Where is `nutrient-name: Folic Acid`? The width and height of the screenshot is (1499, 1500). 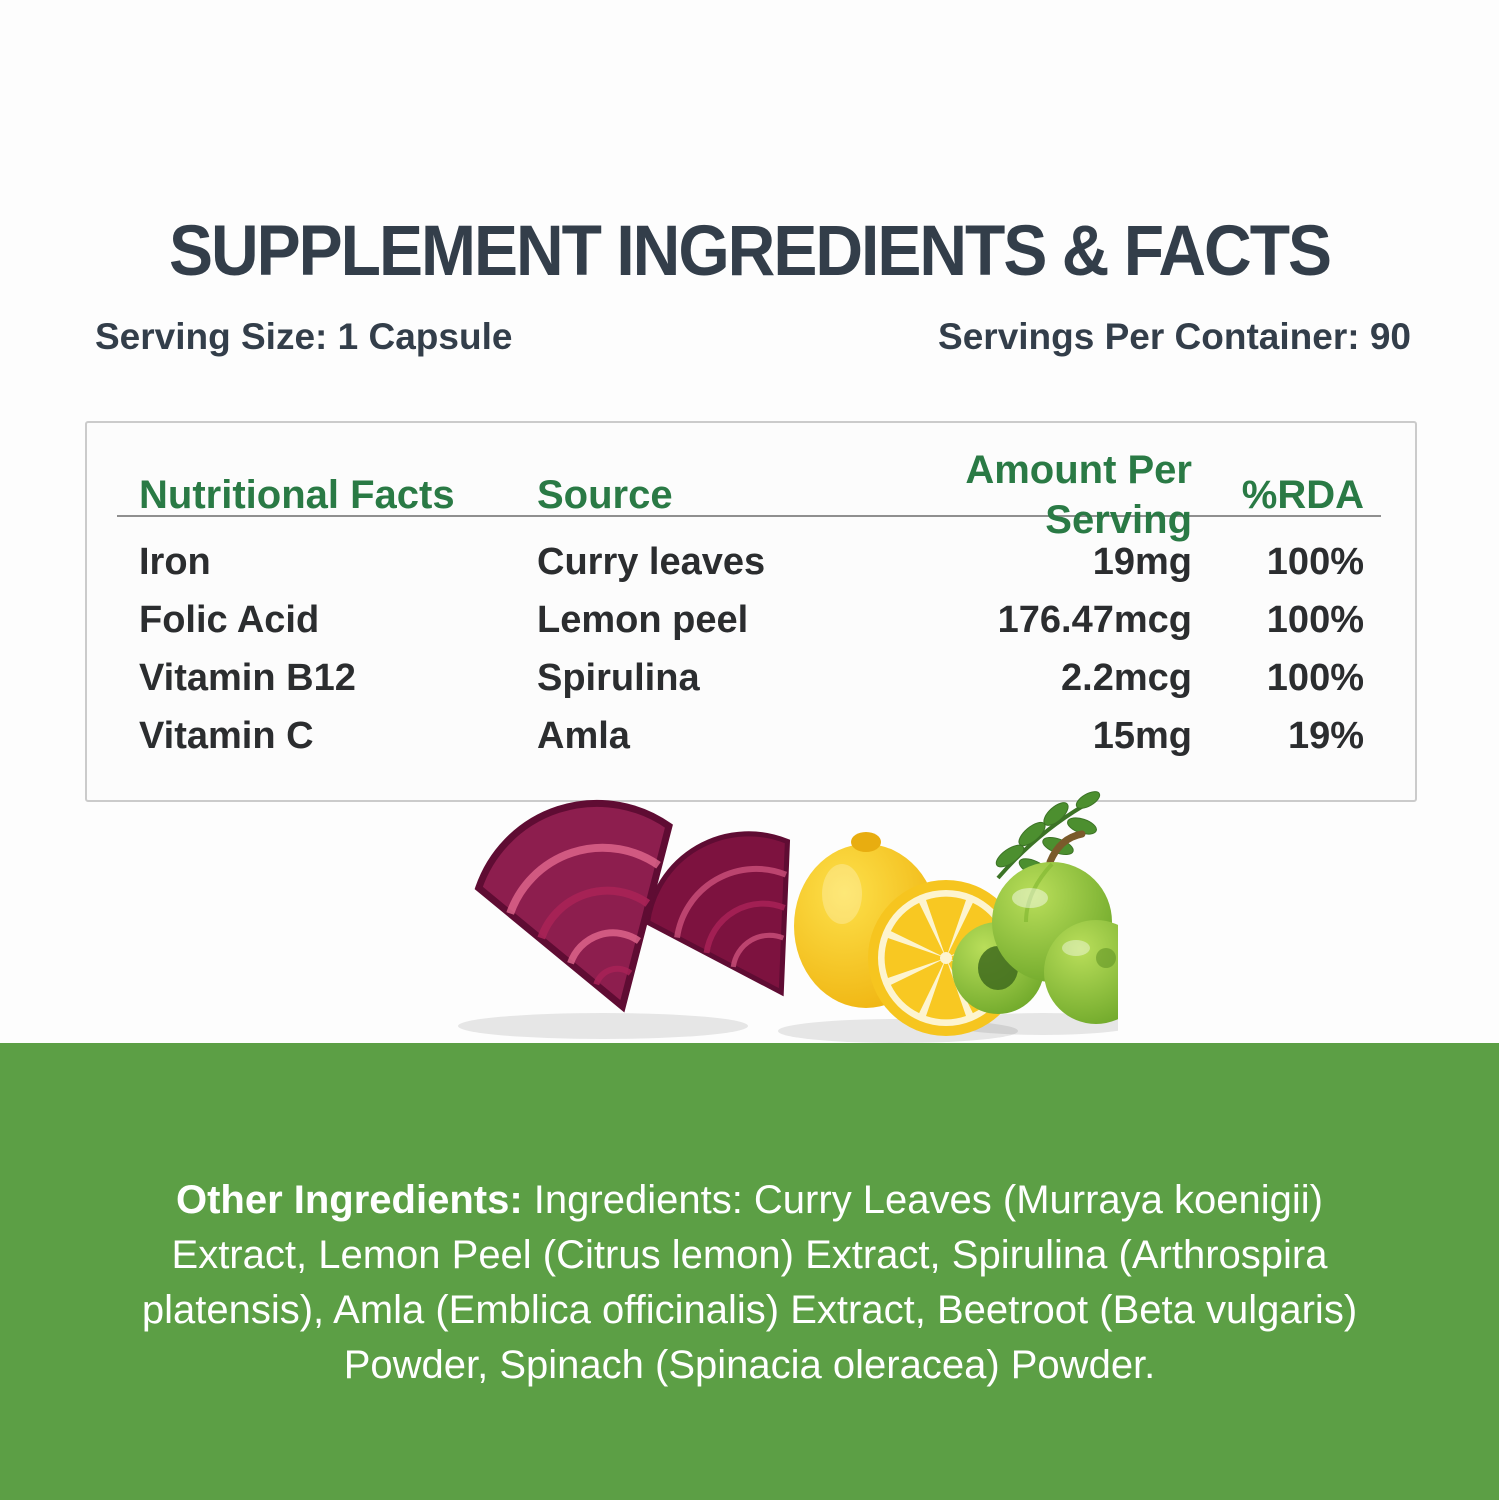 nutrient-name: Folic Acid is located at coordinates (229, 619).